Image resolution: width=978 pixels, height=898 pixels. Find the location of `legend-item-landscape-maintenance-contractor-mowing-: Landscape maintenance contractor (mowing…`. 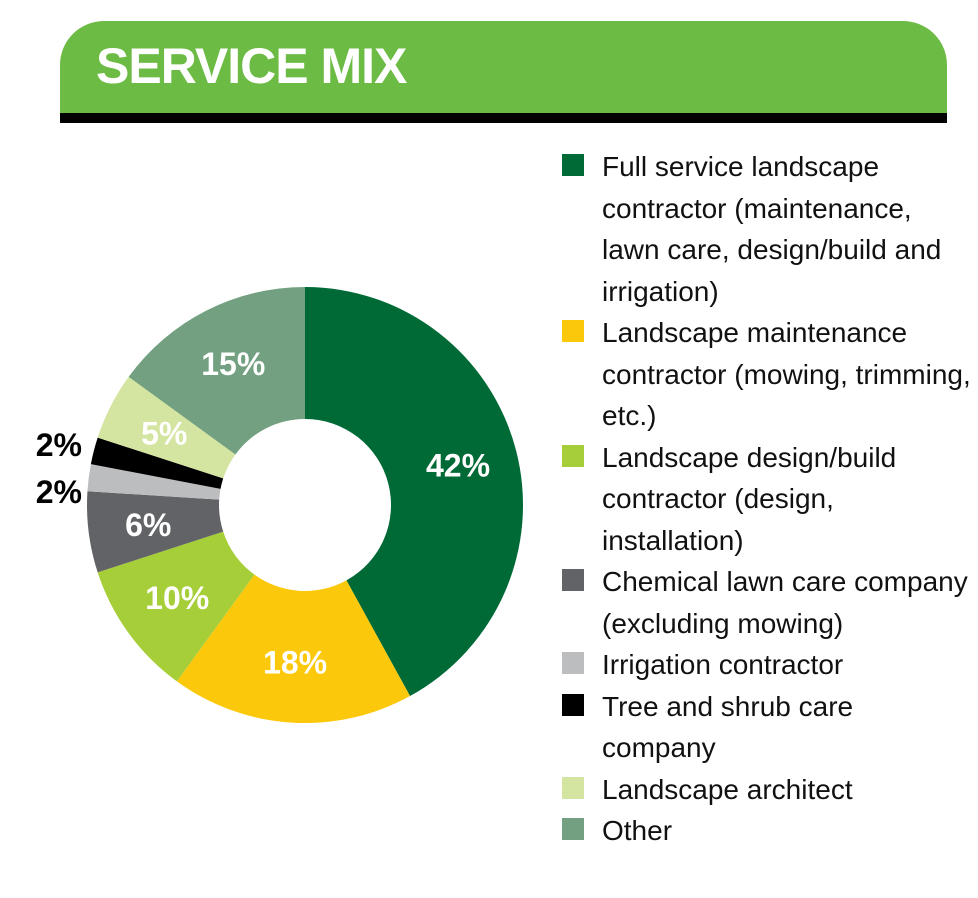

legend-item-landscape-maintenance-contractor-mowing-: Landscape maintenance contractor (mowing… is located at coordinates (767, 374).